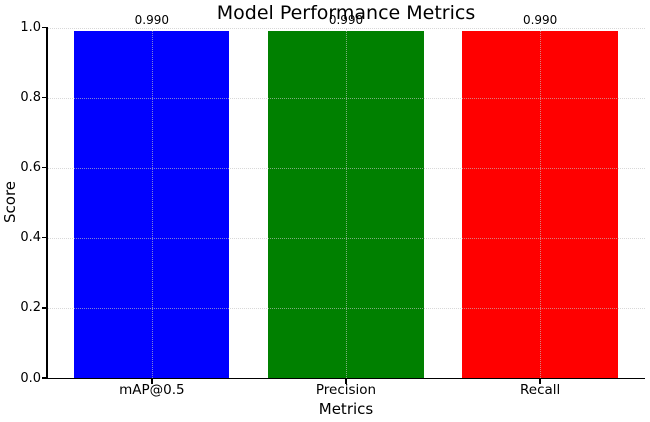 The height and width of the screenshot is (422, 650). Describe the element at coordinates (47, 203) in the screenshot. I see `y-axis-spine` at that location.